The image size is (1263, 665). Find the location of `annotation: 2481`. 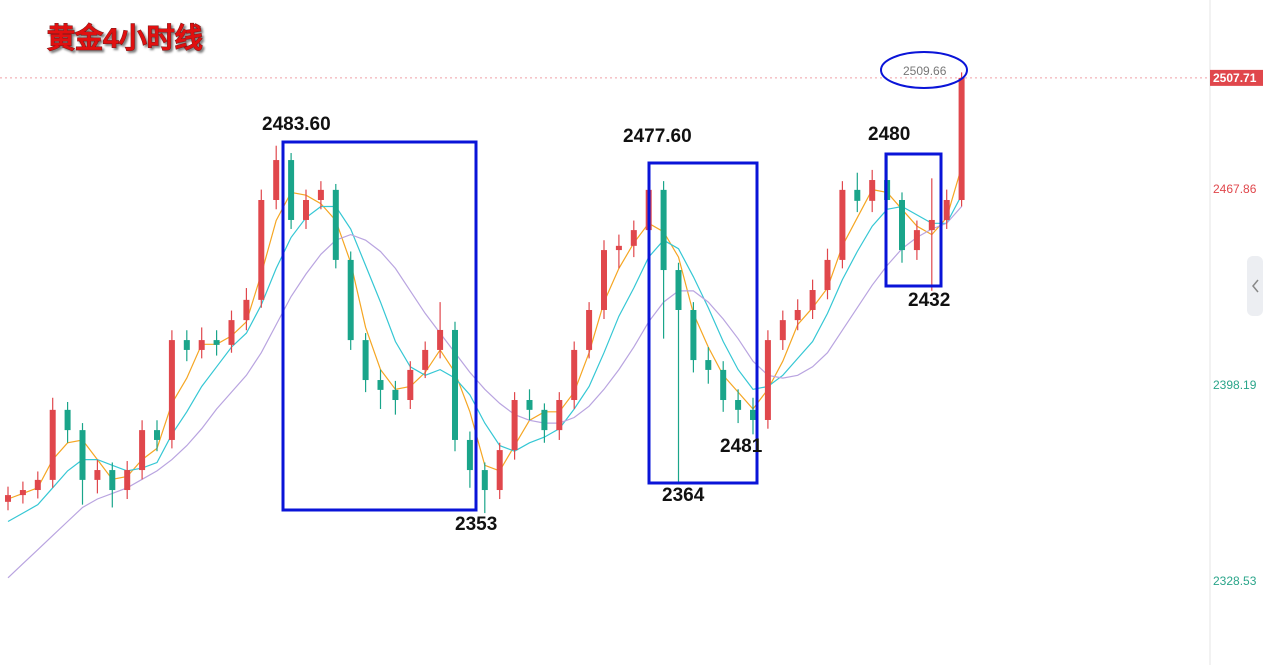

annotation: 2481 is located at coordinates (741, 446).